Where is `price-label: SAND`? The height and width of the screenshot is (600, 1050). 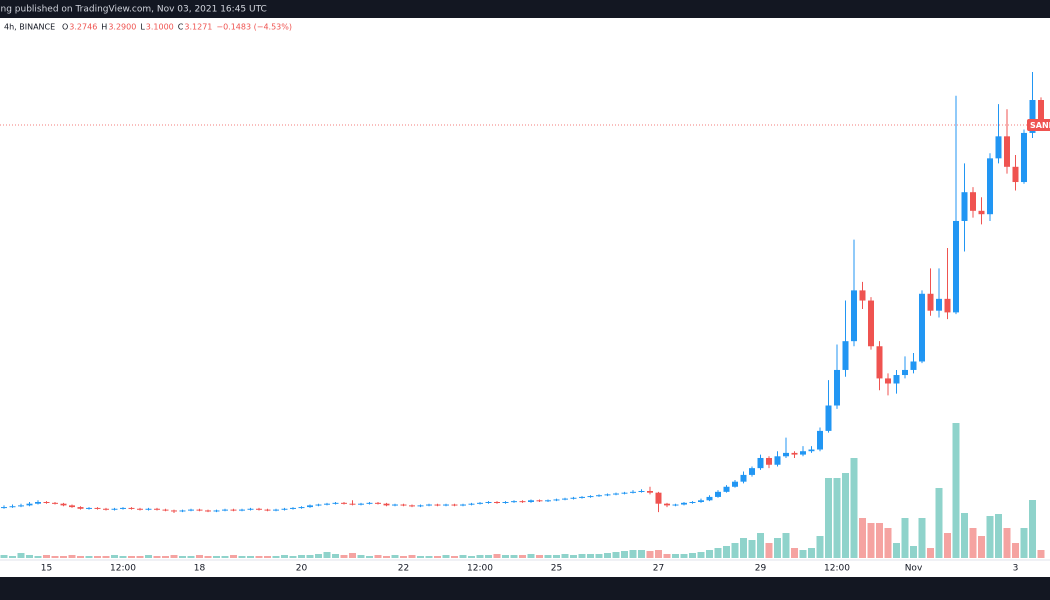
price-label: SAND is located at coordinates (1040, 125).